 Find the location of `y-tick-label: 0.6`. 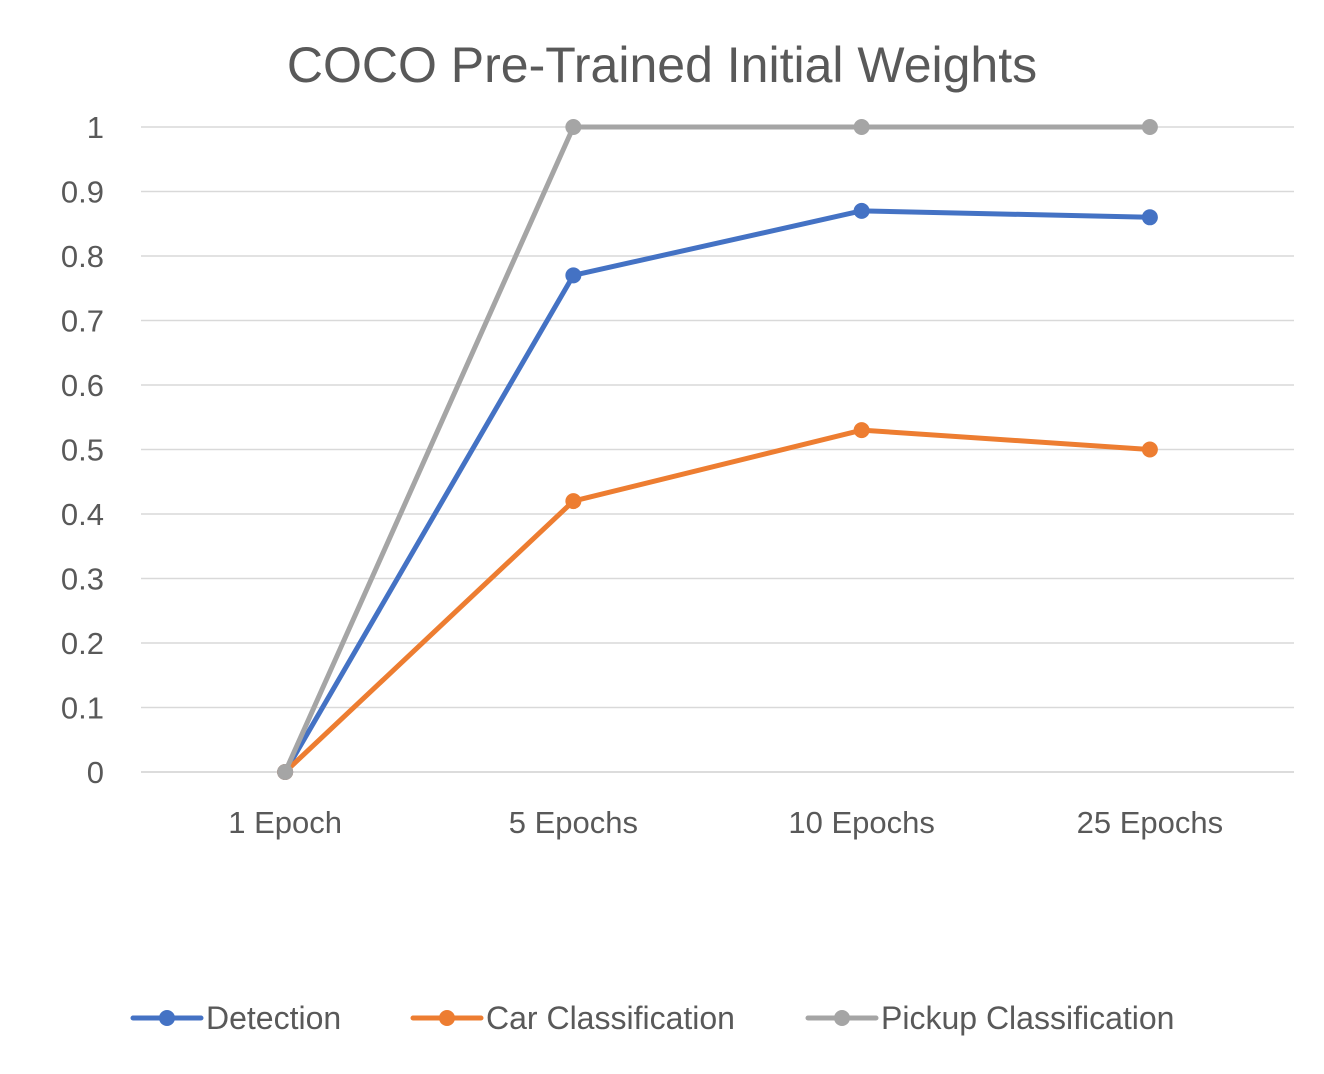

y-tick-label: 0.6 is located at coordinates (82, 385).